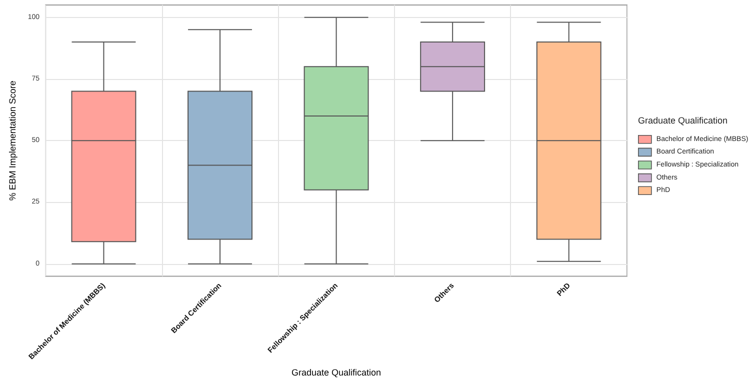  I want to click on x-axis-title: Graduate Qualification, so click(337, 373).